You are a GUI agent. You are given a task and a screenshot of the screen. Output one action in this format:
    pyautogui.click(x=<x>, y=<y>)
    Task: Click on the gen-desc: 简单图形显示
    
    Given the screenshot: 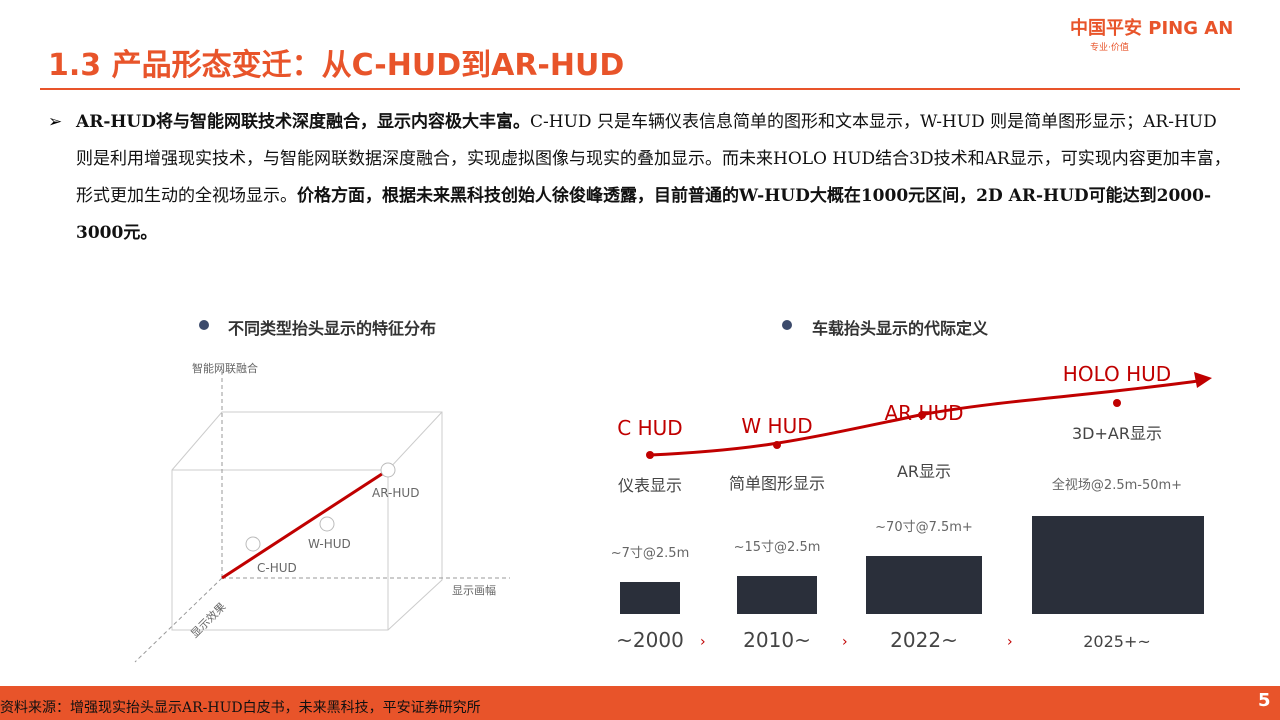 What is the action you would take?
    pyautogui.click(x=776, y=483)
    